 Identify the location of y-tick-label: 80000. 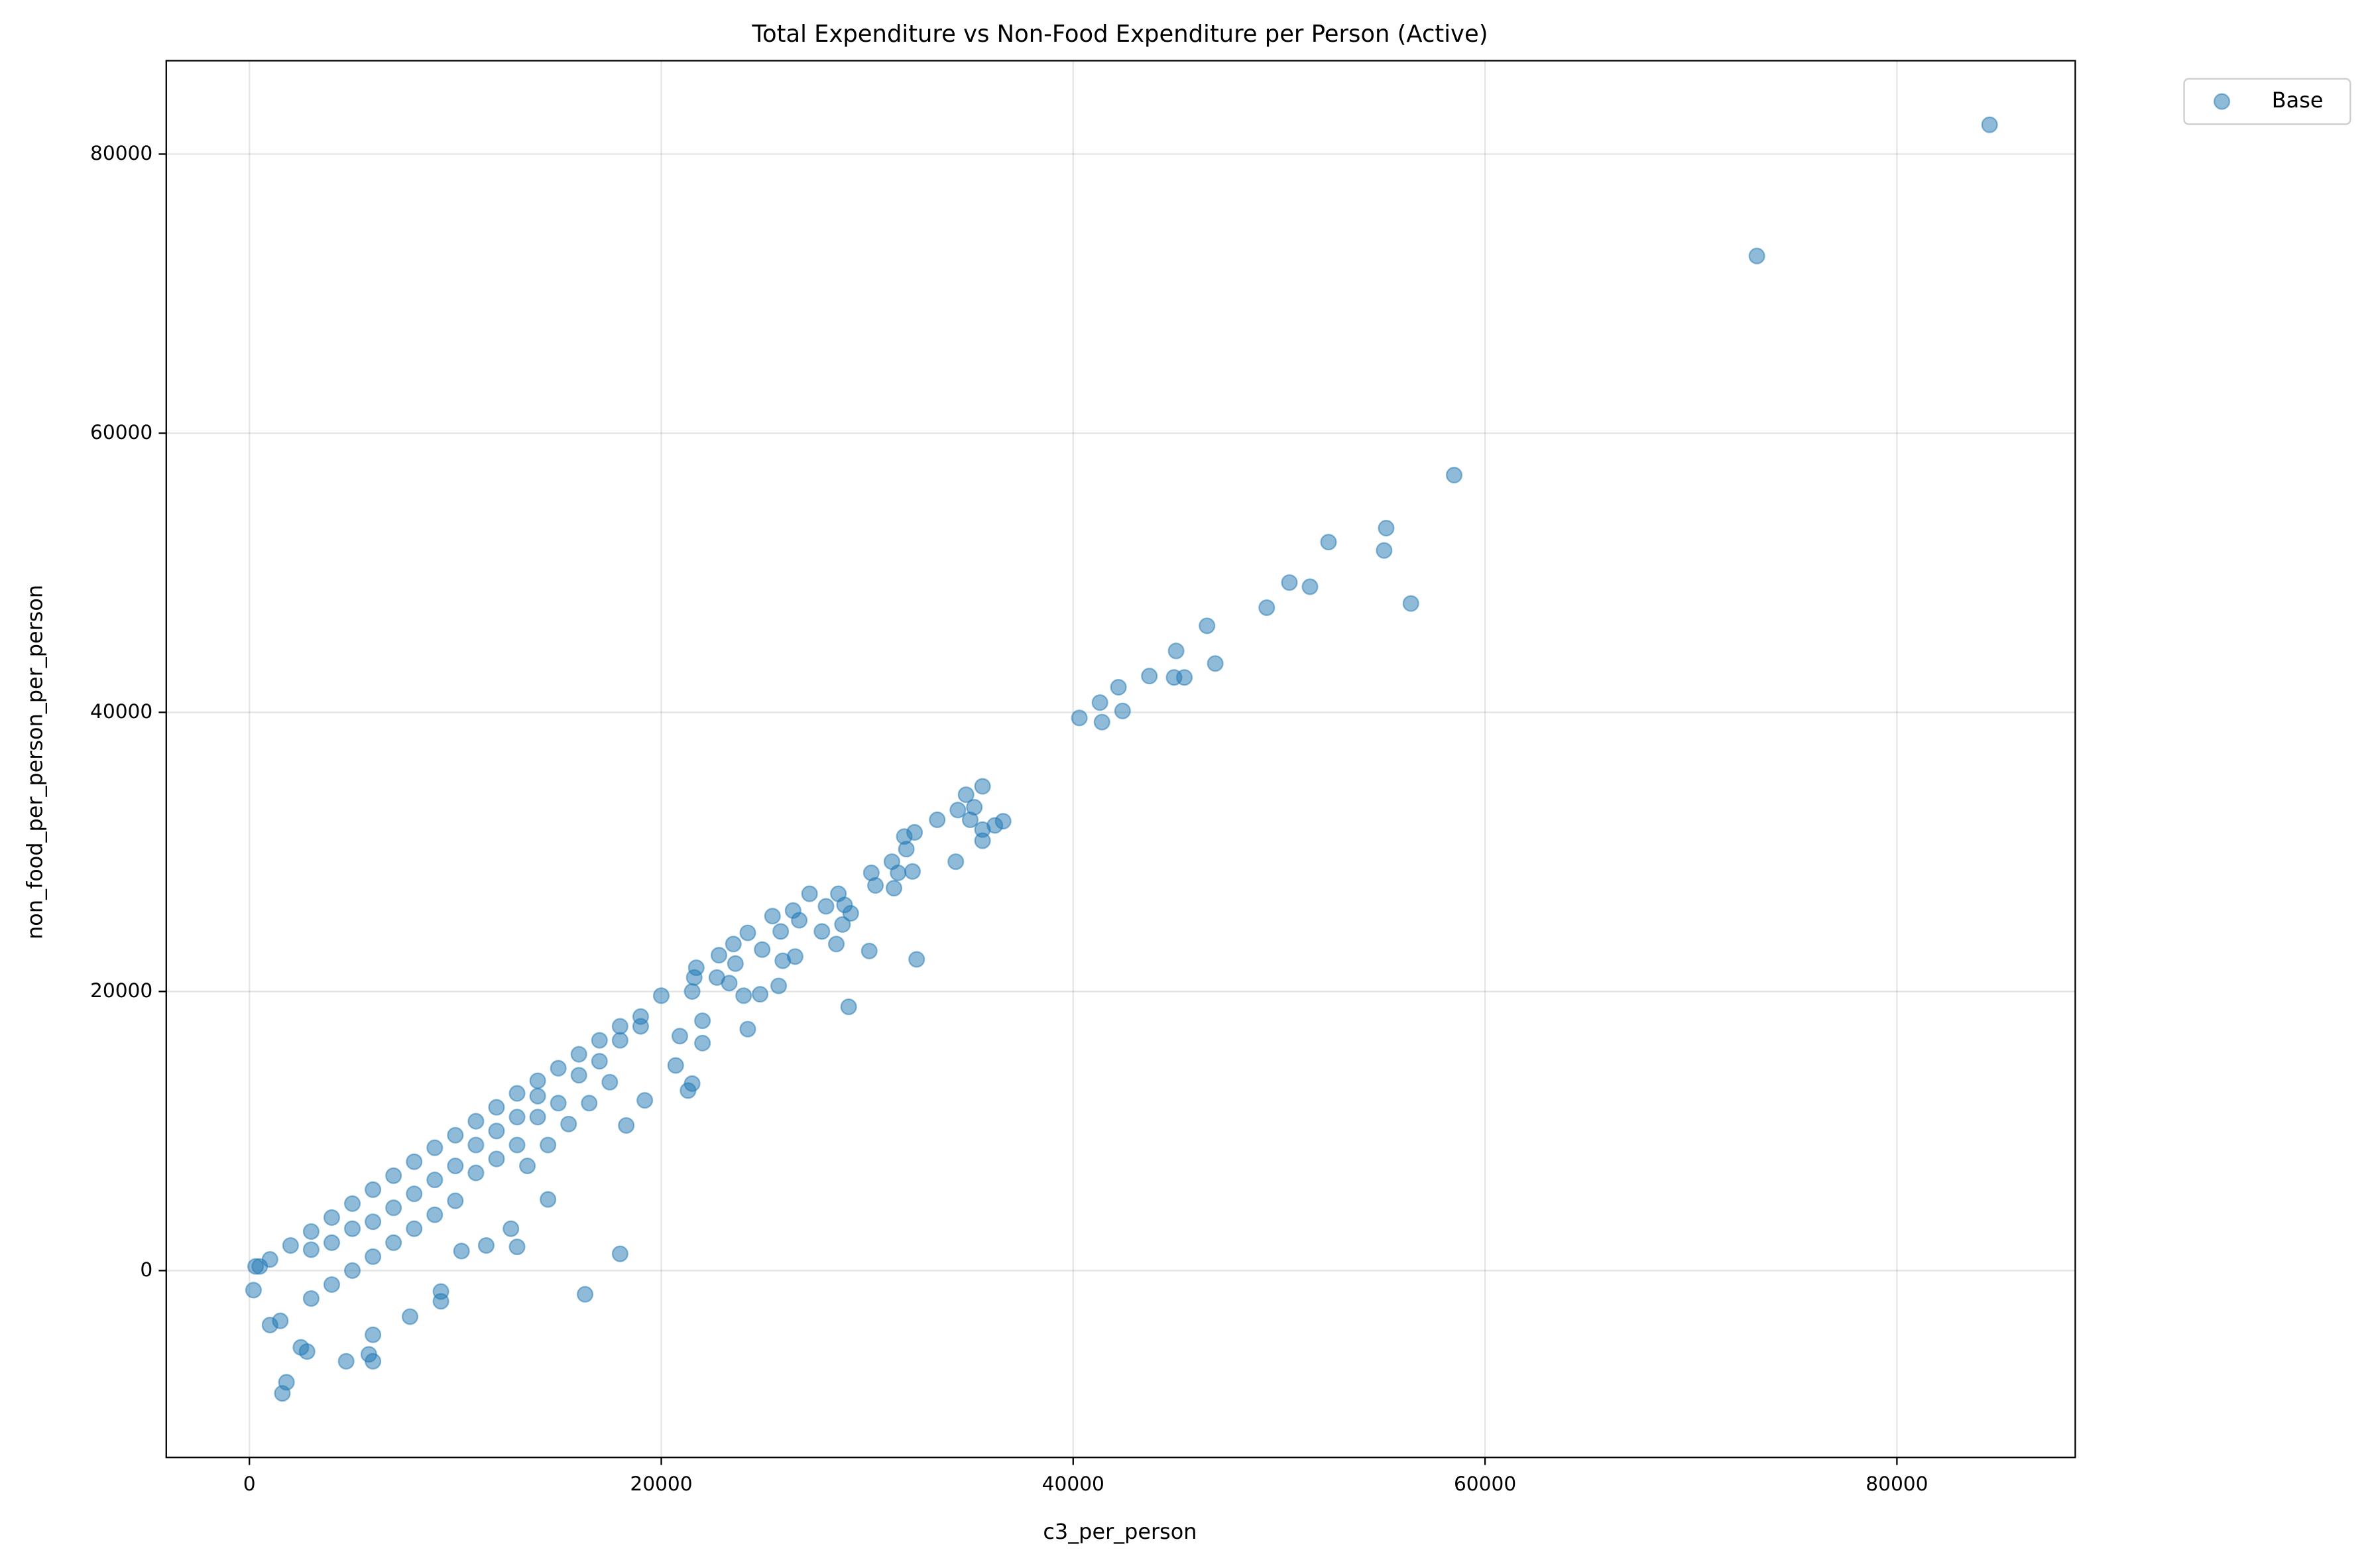
(121, 152).